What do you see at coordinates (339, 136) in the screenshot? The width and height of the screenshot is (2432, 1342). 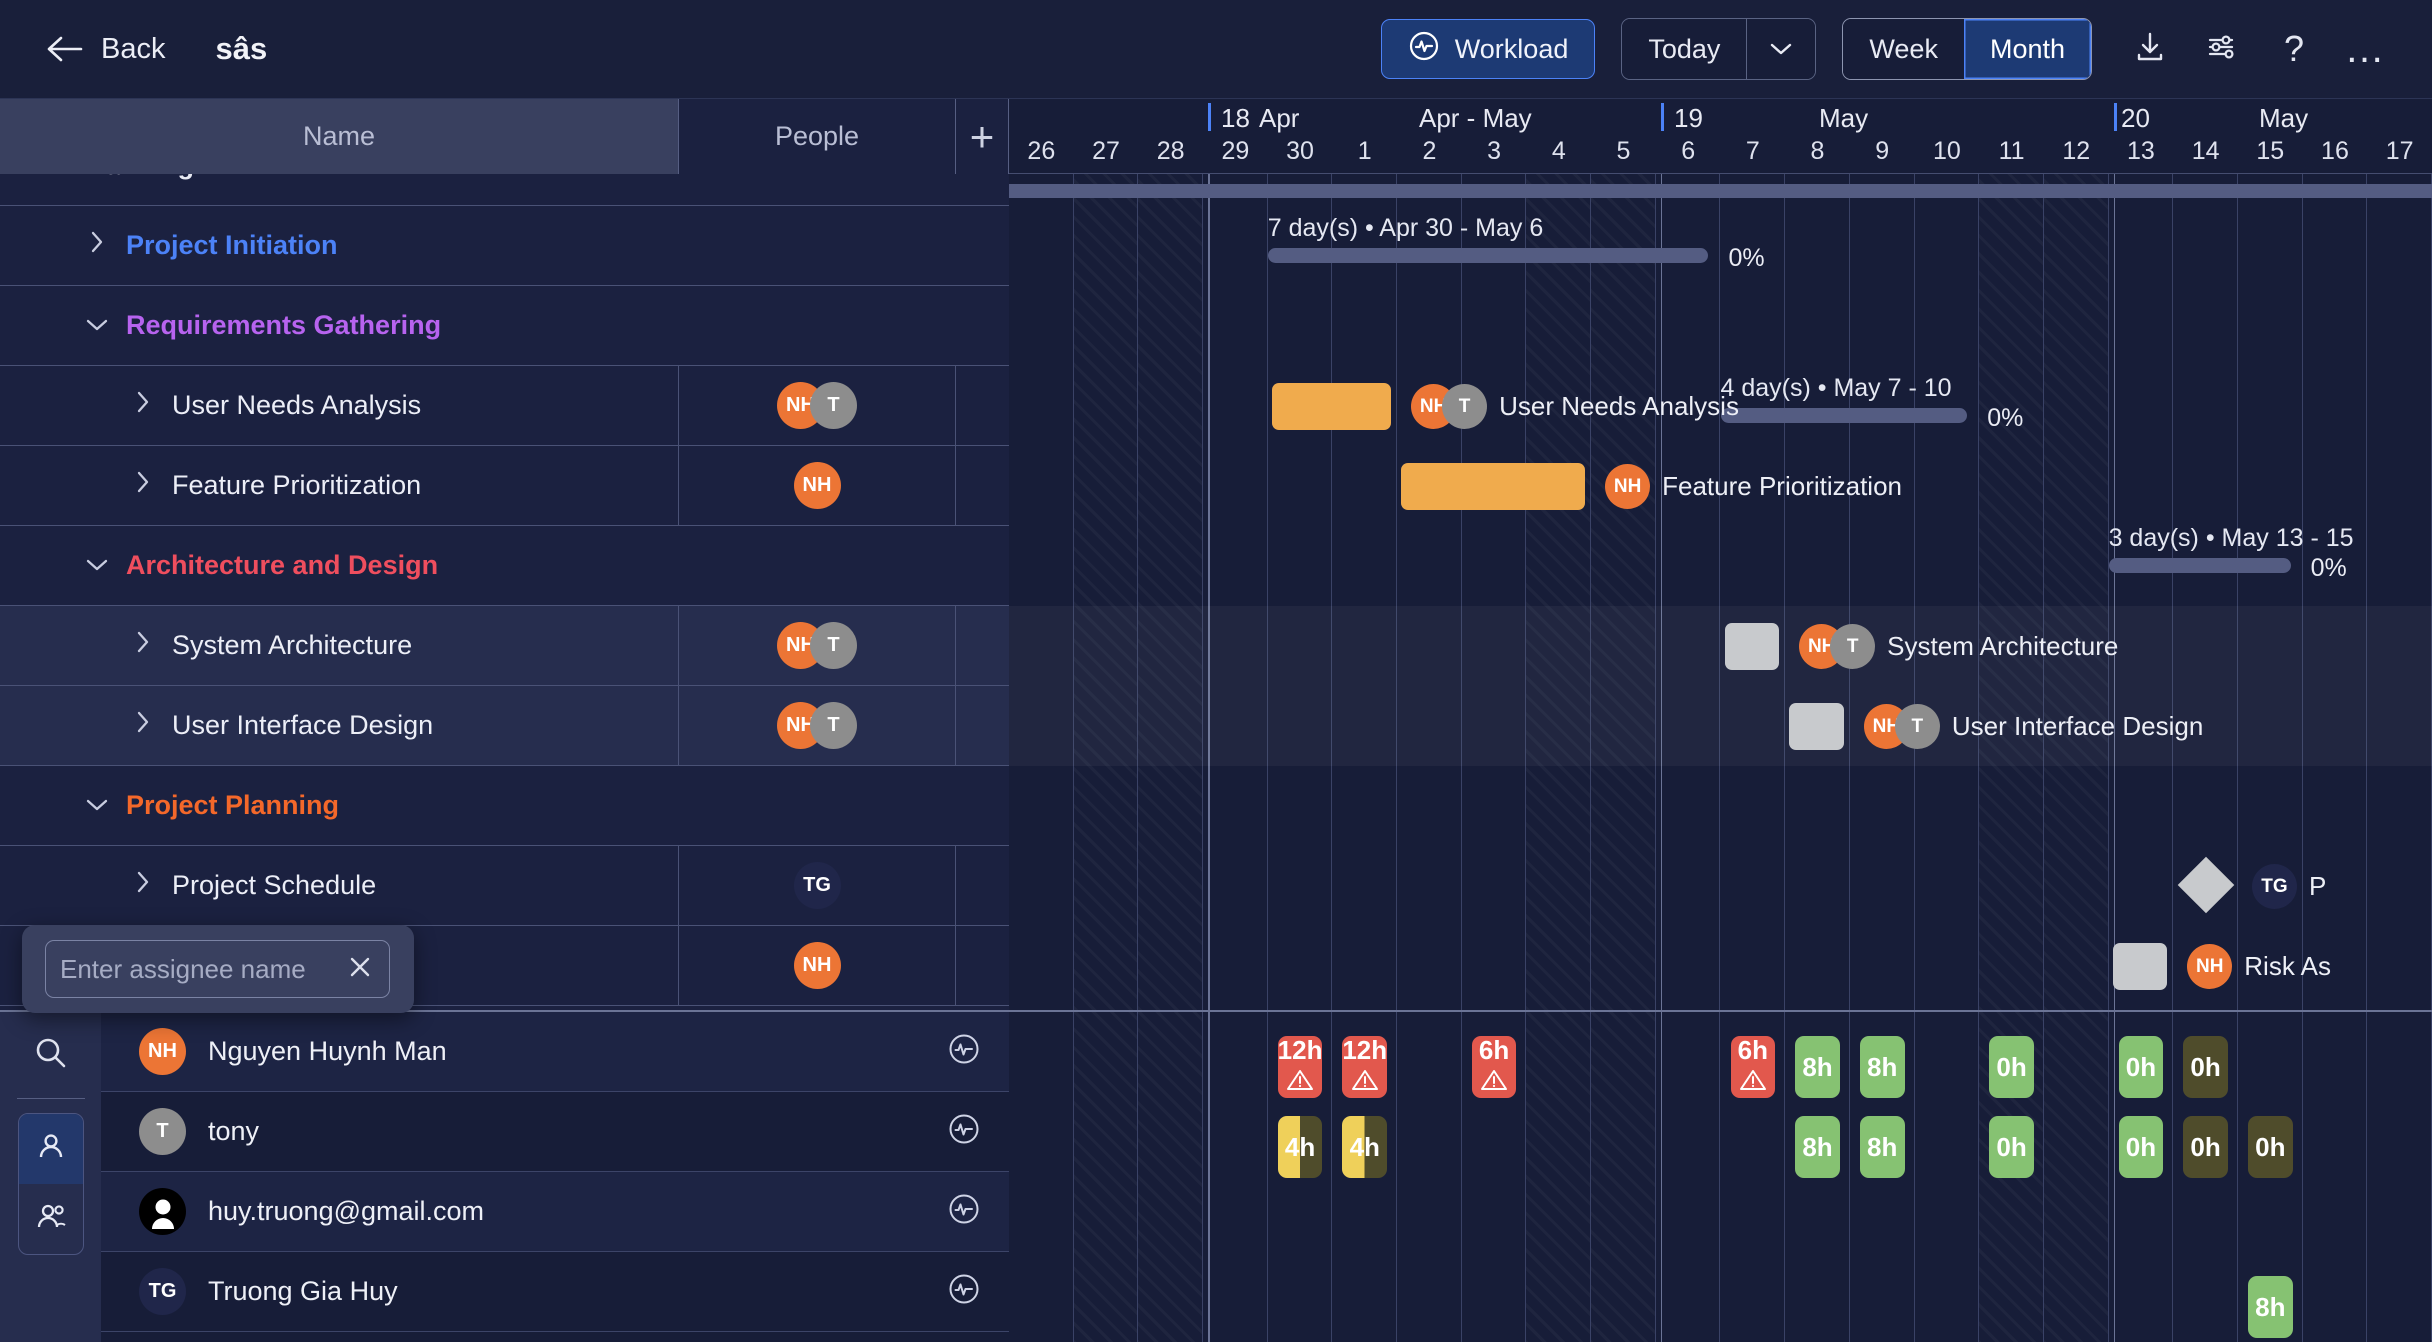 I see `column-header-name: Name` at bounding box center [339, 136].